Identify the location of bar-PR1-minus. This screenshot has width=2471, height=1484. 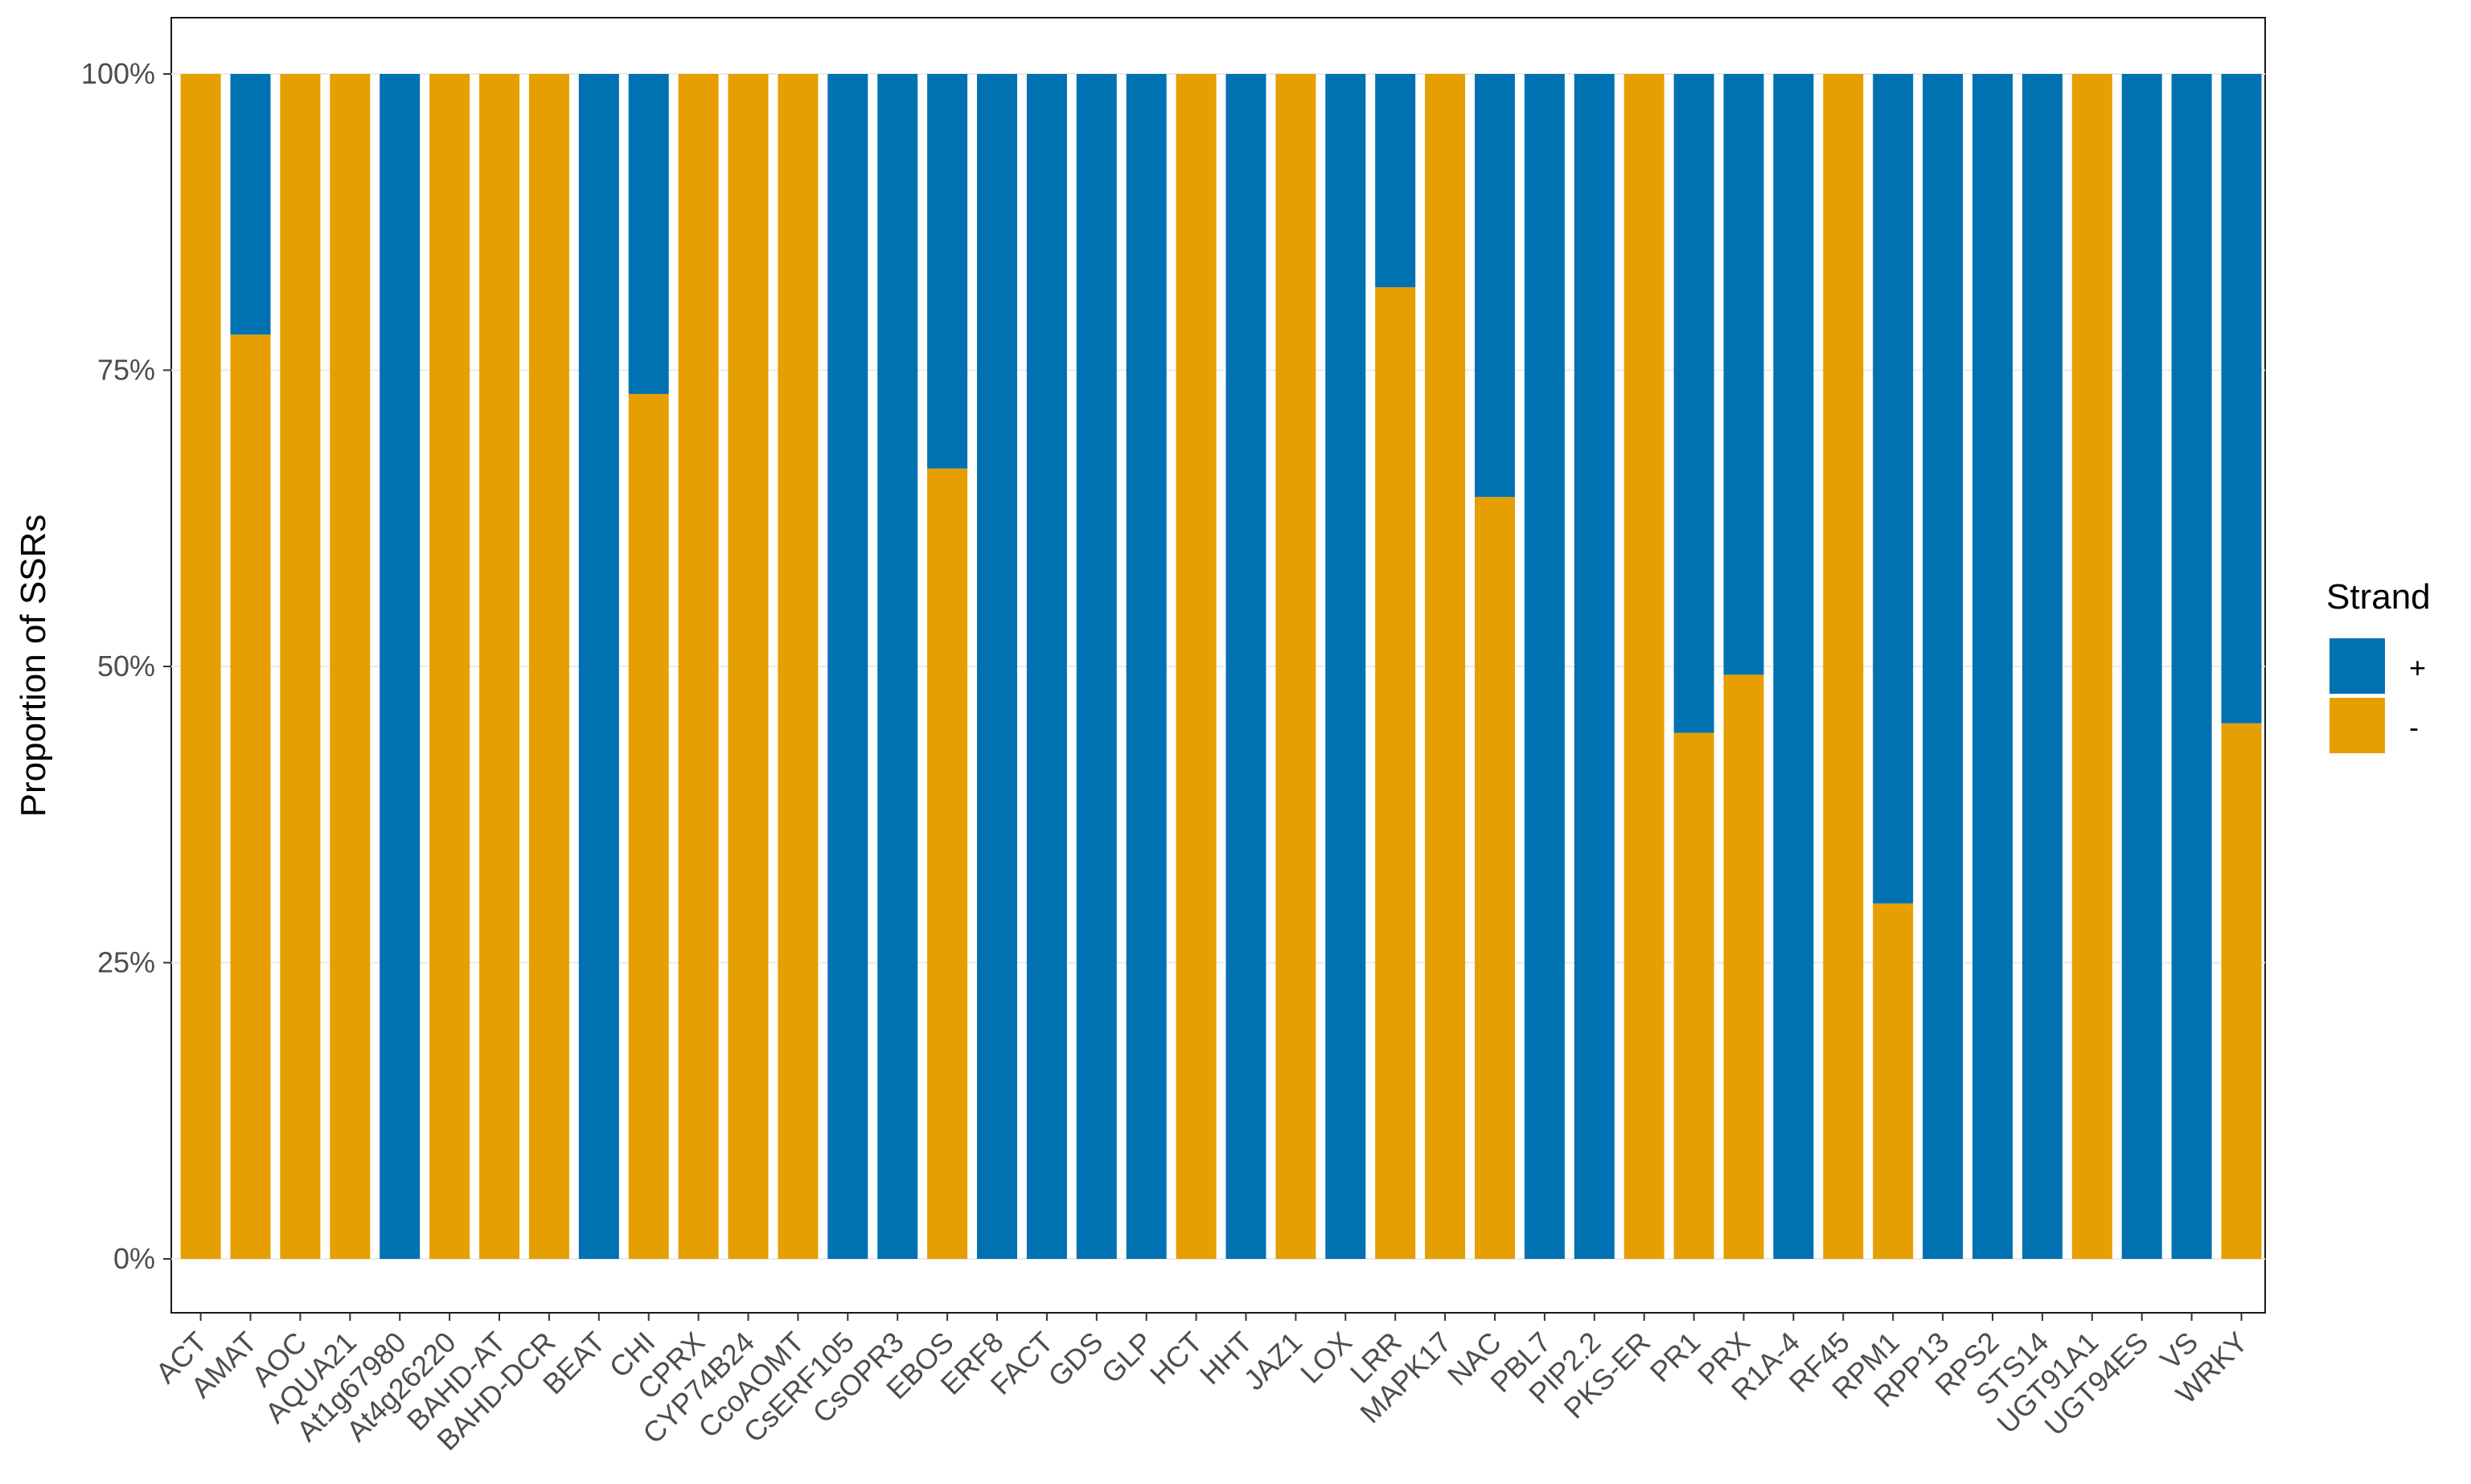
(1693, 996).